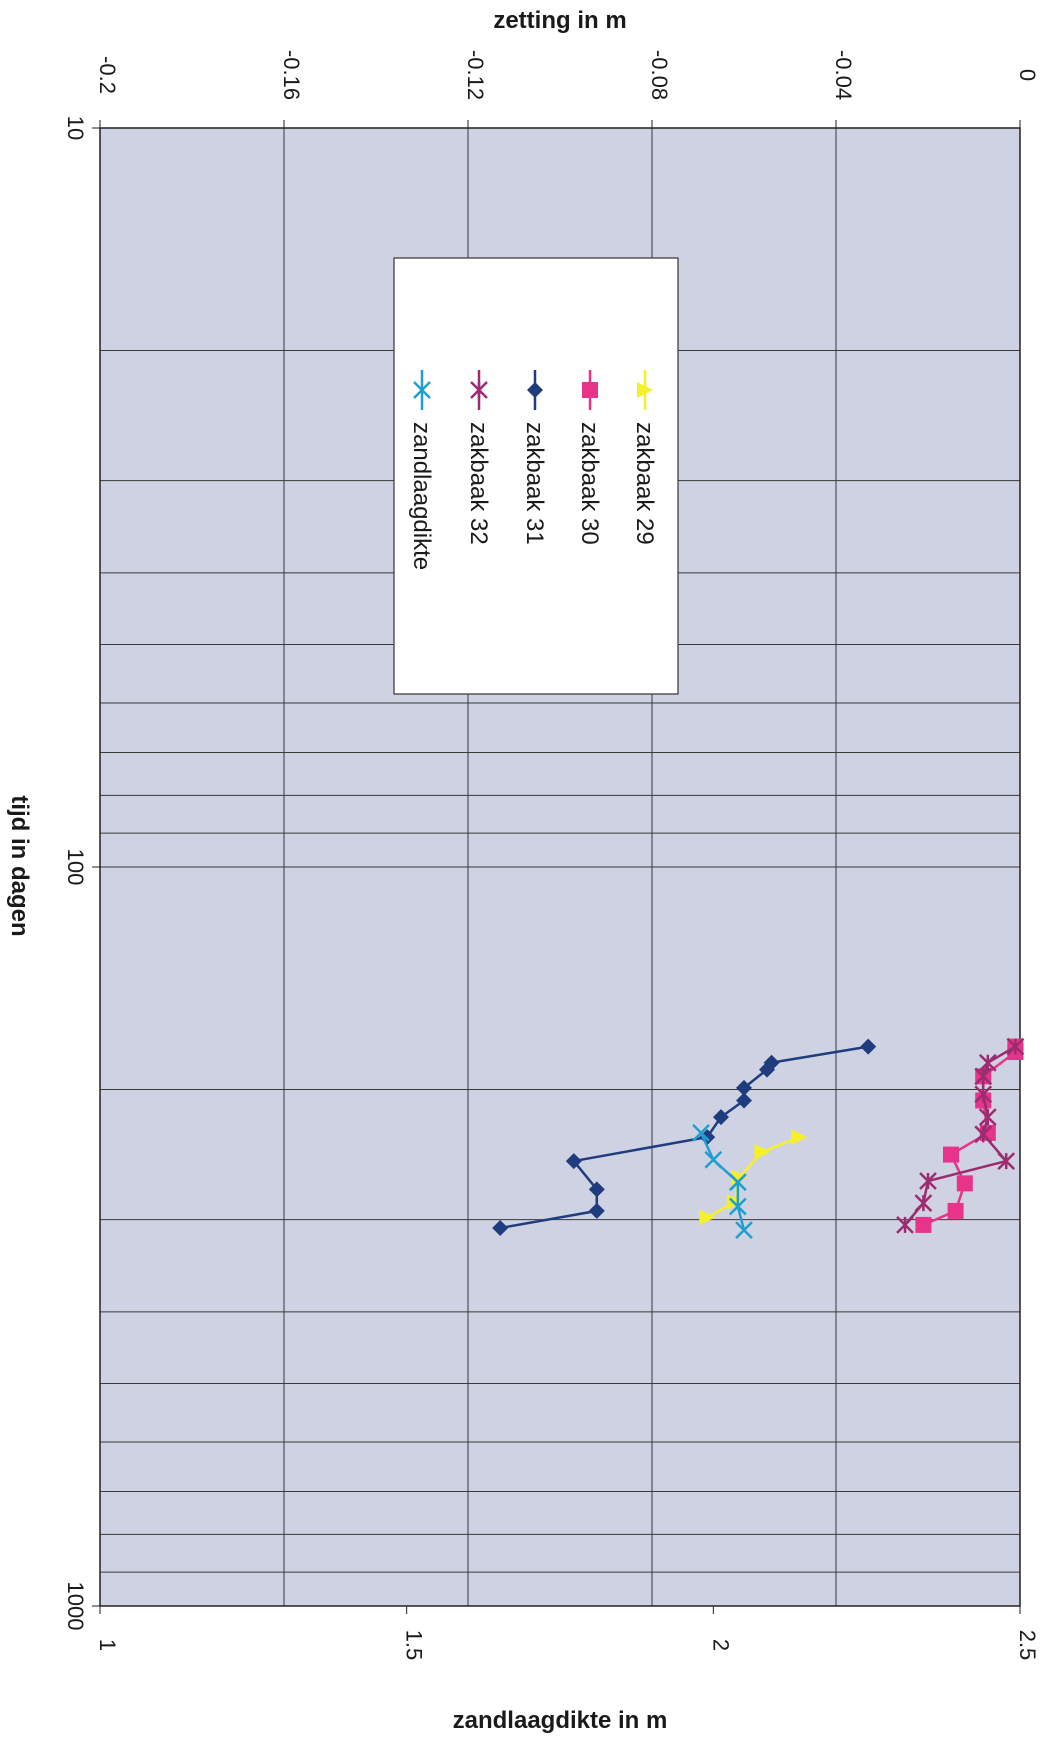 The height and width of the screenshot is (1742, 1041). I want to click on legend-item: zakbaak 31, so click(534, 457).